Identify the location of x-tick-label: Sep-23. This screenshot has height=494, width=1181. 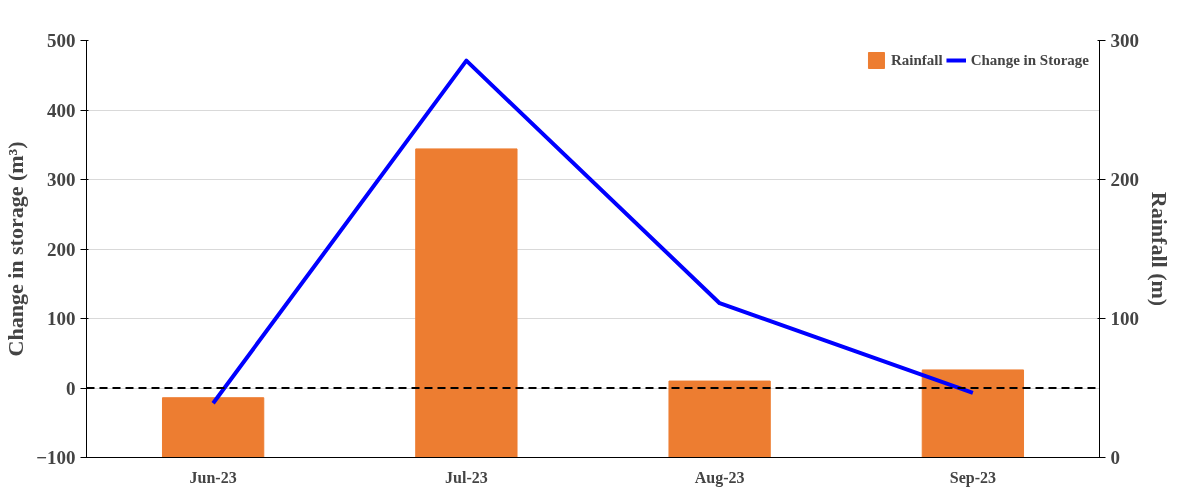
(972, 477).